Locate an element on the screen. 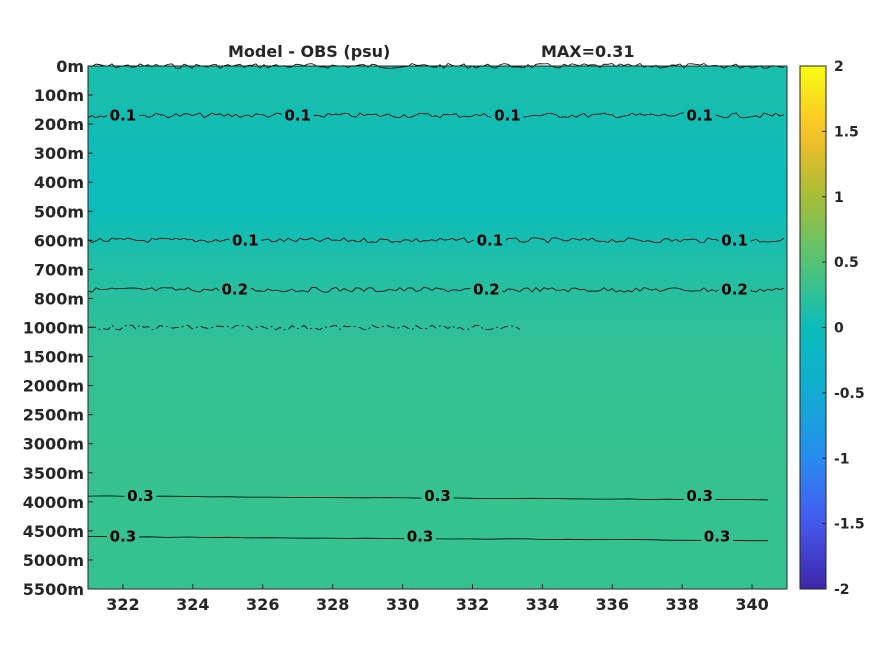  y-tick-label: 5500m is located at coordinates (53, 589).